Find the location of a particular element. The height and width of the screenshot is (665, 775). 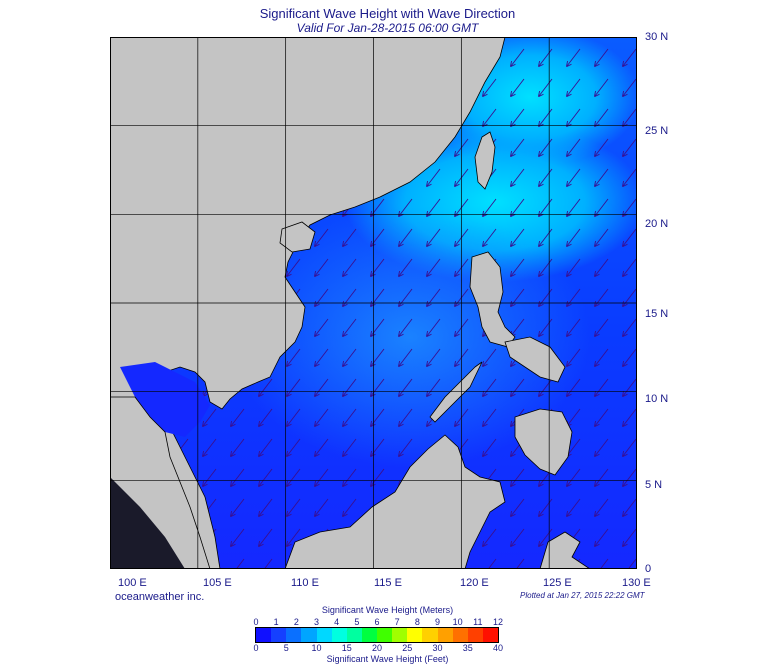

meters-scale-title: Significant Wave Height (Meters) is located at coordinates (387, 610).